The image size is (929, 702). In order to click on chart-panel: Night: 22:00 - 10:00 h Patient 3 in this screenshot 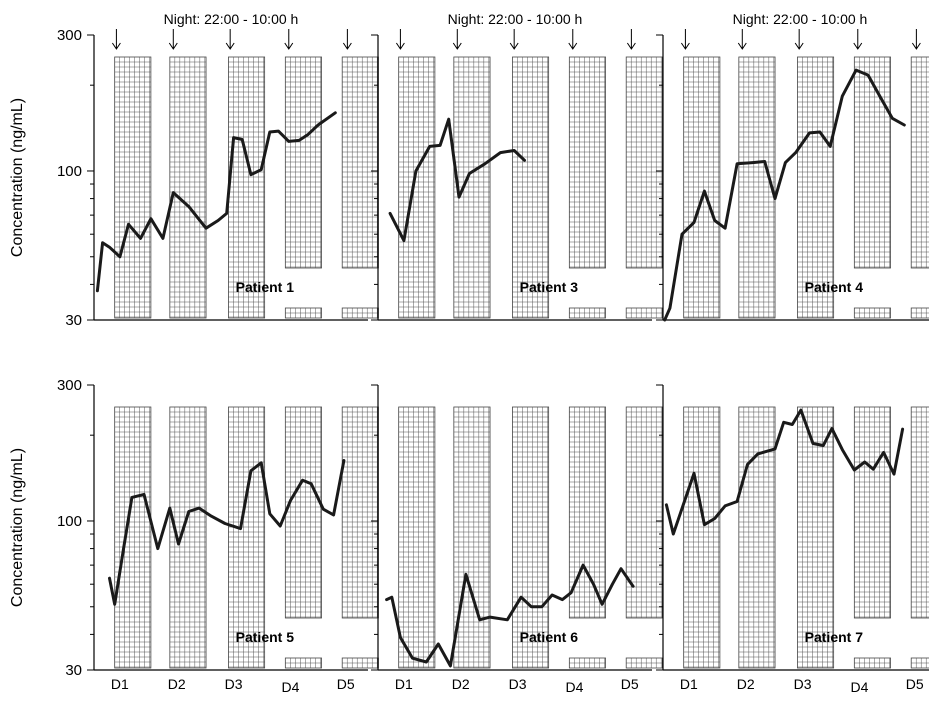, I will do `click(516, 165)`.